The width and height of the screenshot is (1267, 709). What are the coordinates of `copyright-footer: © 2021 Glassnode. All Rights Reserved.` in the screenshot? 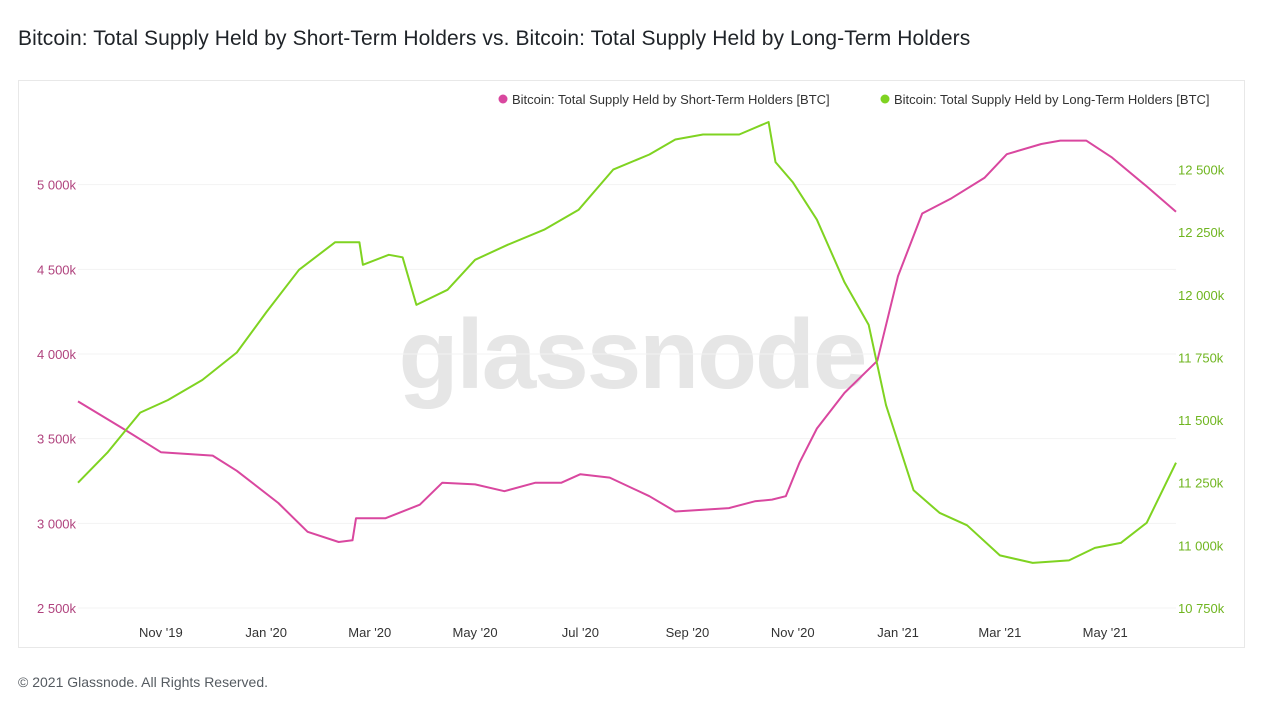 It's located at (143, 682).